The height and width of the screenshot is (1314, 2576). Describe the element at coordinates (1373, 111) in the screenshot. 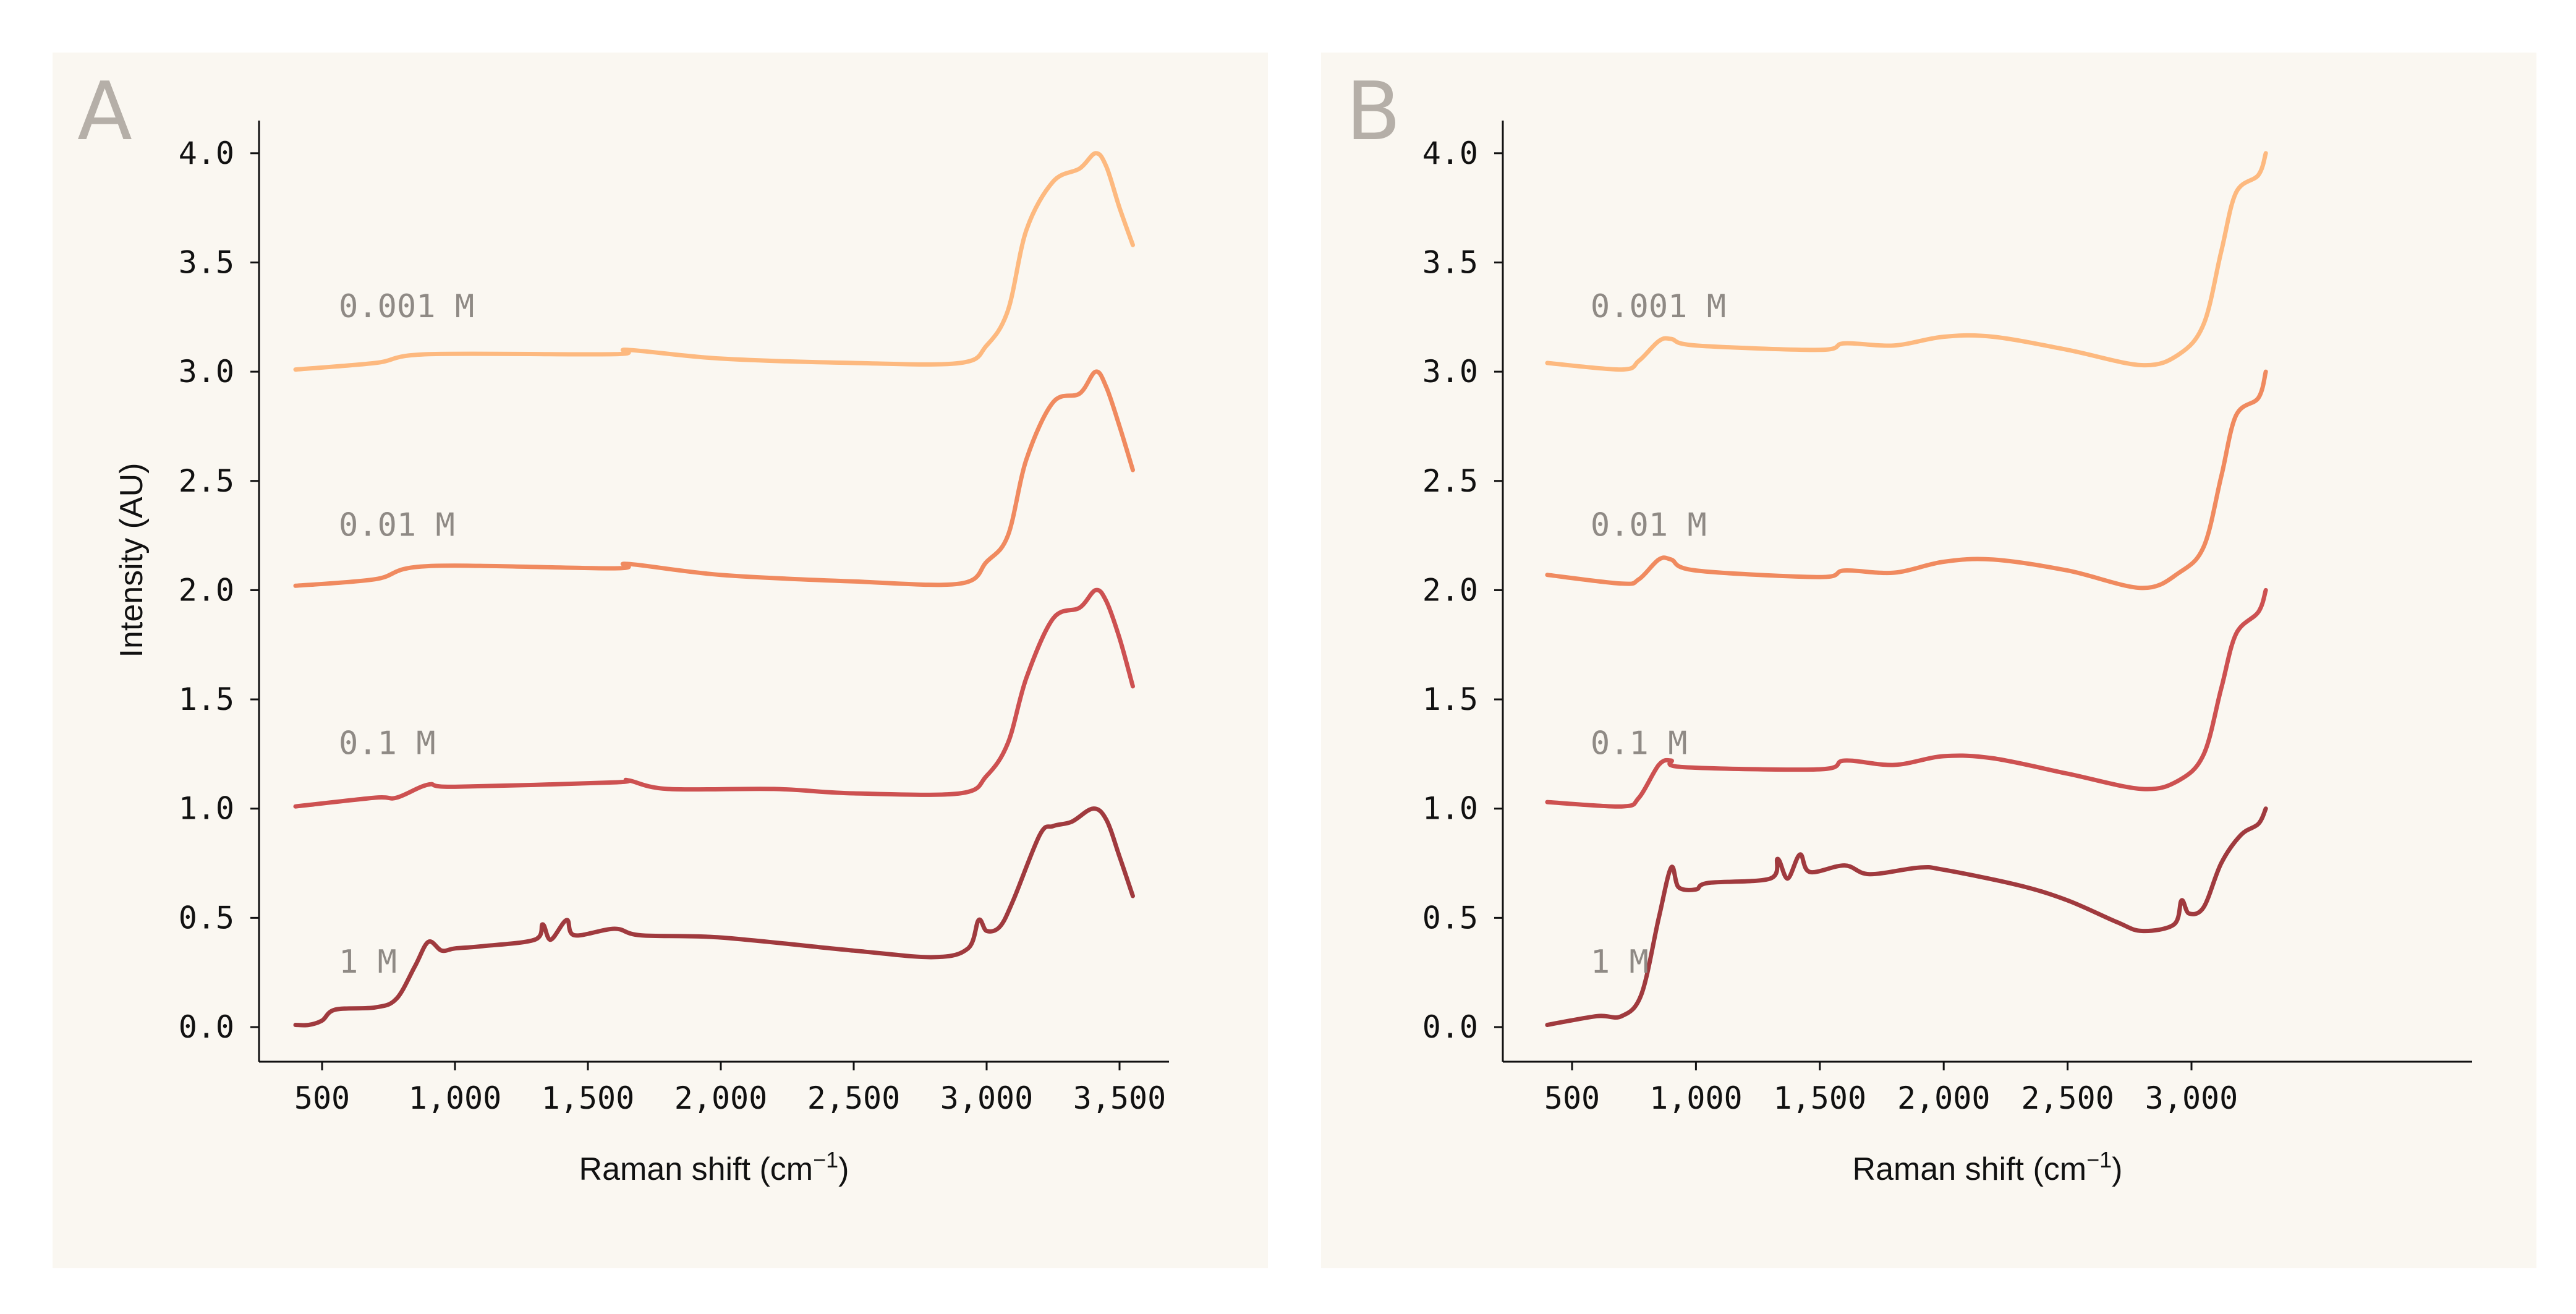

I see `panel-letter: B` at that location.